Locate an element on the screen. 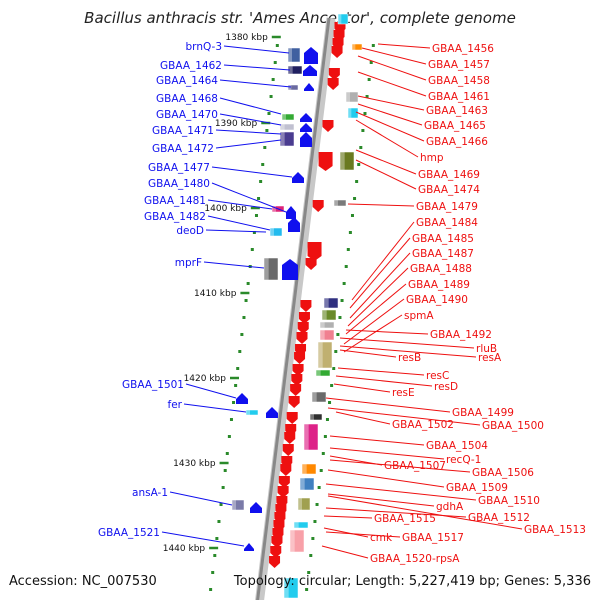 This screenshot has height=600, width=600. gene-label-gbaa-1466: GBAA_1466 is located at coordinates (457, 142).